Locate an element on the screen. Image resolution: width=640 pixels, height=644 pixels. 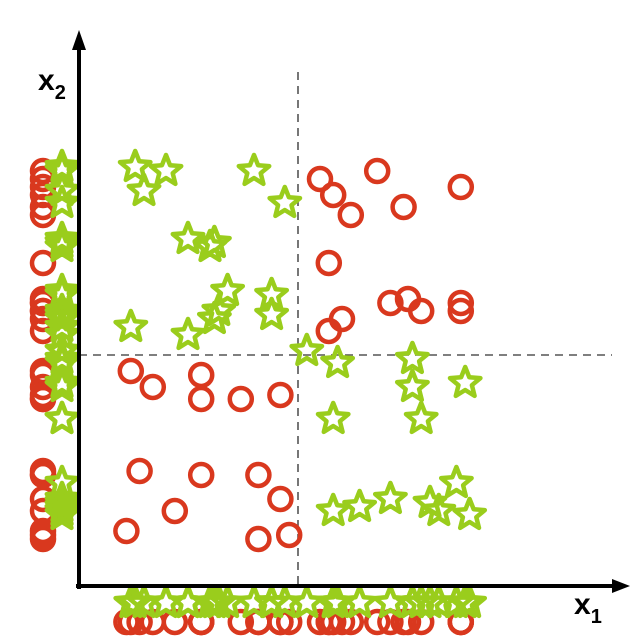
y-axis-arrowhead is located at coordinates (79, 40).